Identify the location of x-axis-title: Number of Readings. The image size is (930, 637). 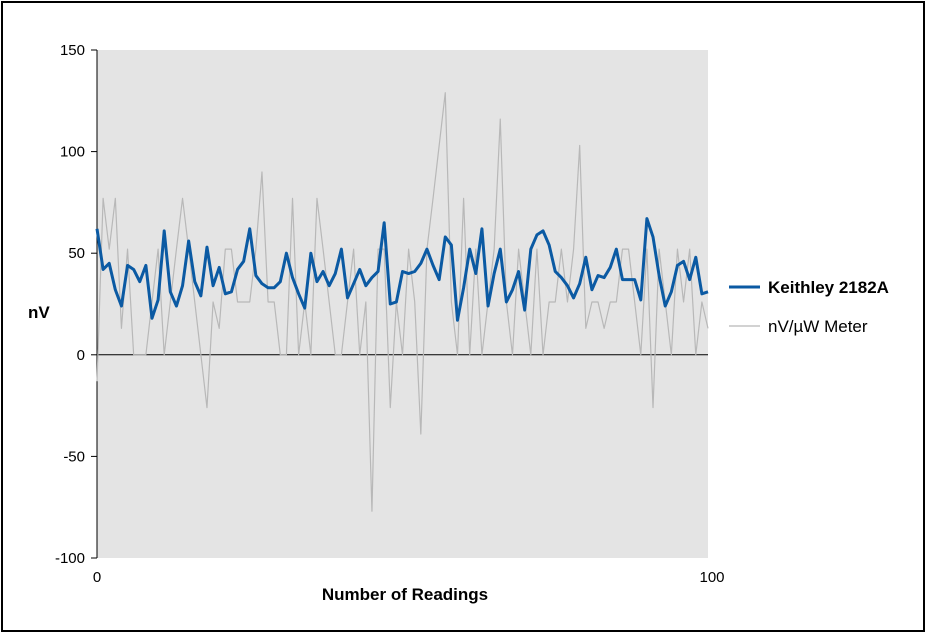
(405, 594).